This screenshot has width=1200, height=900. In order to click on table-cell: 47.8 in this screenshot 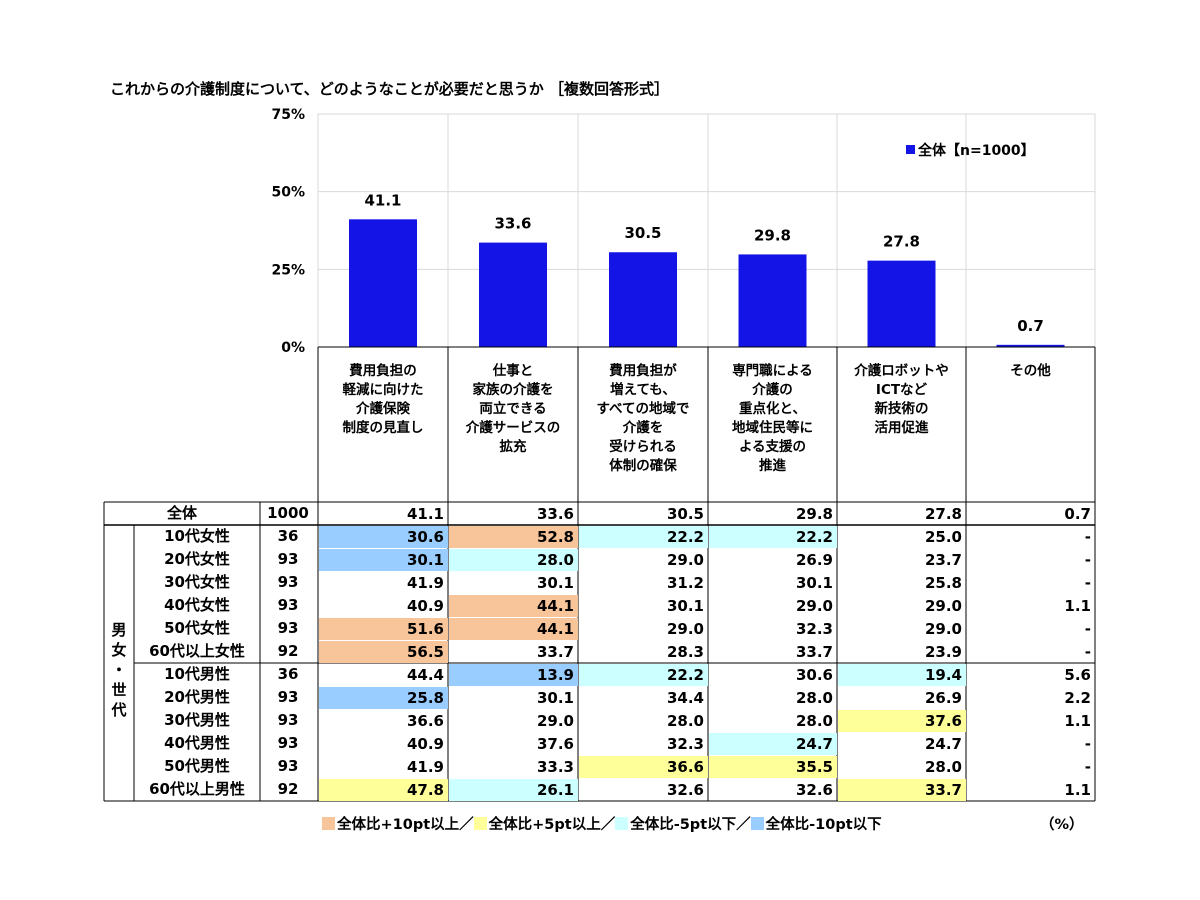, I will do `click(383, 790)`.